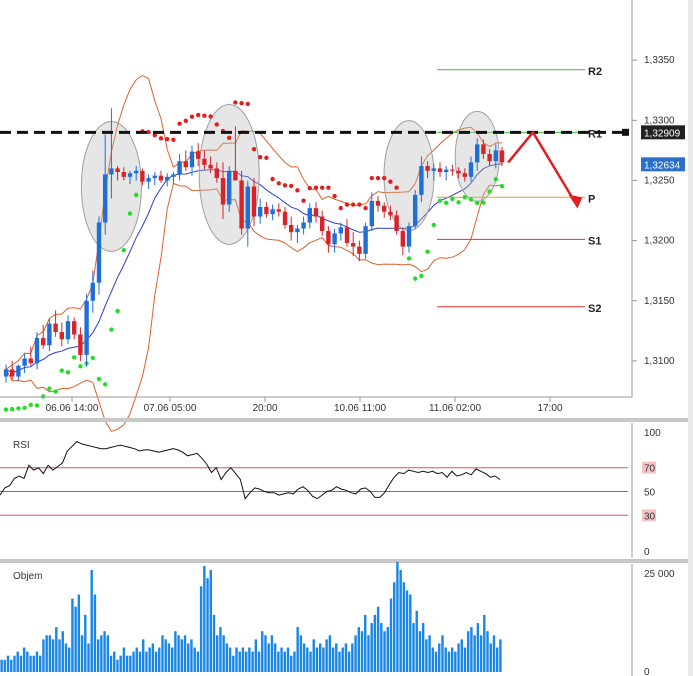  I want to click on resistance-marker, so click(625, 132).